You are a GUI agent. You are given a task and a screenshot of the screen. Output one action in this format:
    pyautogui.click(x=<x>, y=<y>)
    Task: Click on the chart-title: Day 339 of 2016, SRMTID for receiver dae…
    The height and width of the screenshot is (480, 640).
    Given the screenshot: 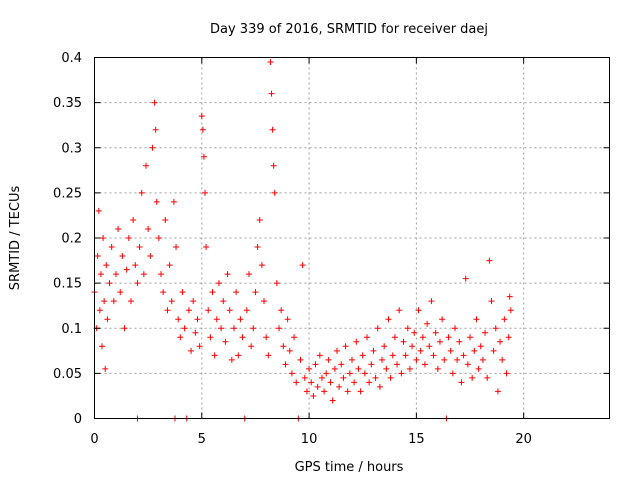 What is the action you would take?
    pyautogui.click(x=349, y=29)
    